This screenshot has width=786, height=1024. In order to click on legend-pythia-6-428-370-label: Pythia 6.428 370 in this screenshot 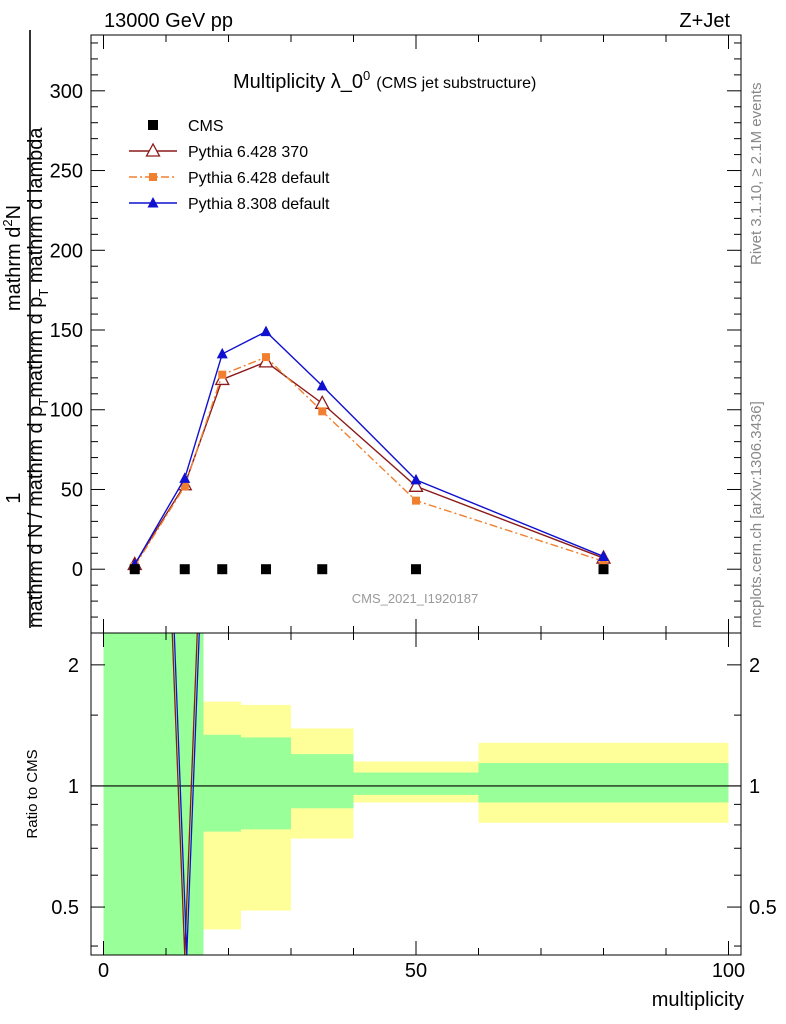, I will do `click(248, 152)`.